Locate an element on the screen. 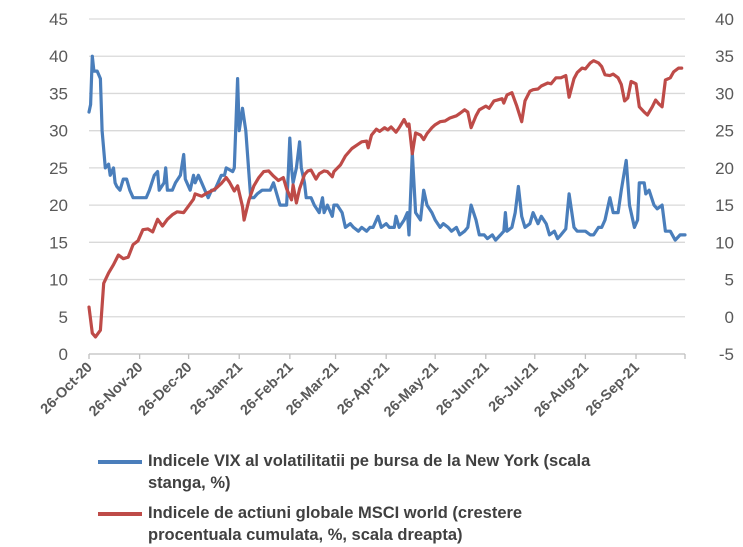 The height and width of the screenshot is (547, 743). y-left-tick-label: 20 is located at coordinates (58, 205).